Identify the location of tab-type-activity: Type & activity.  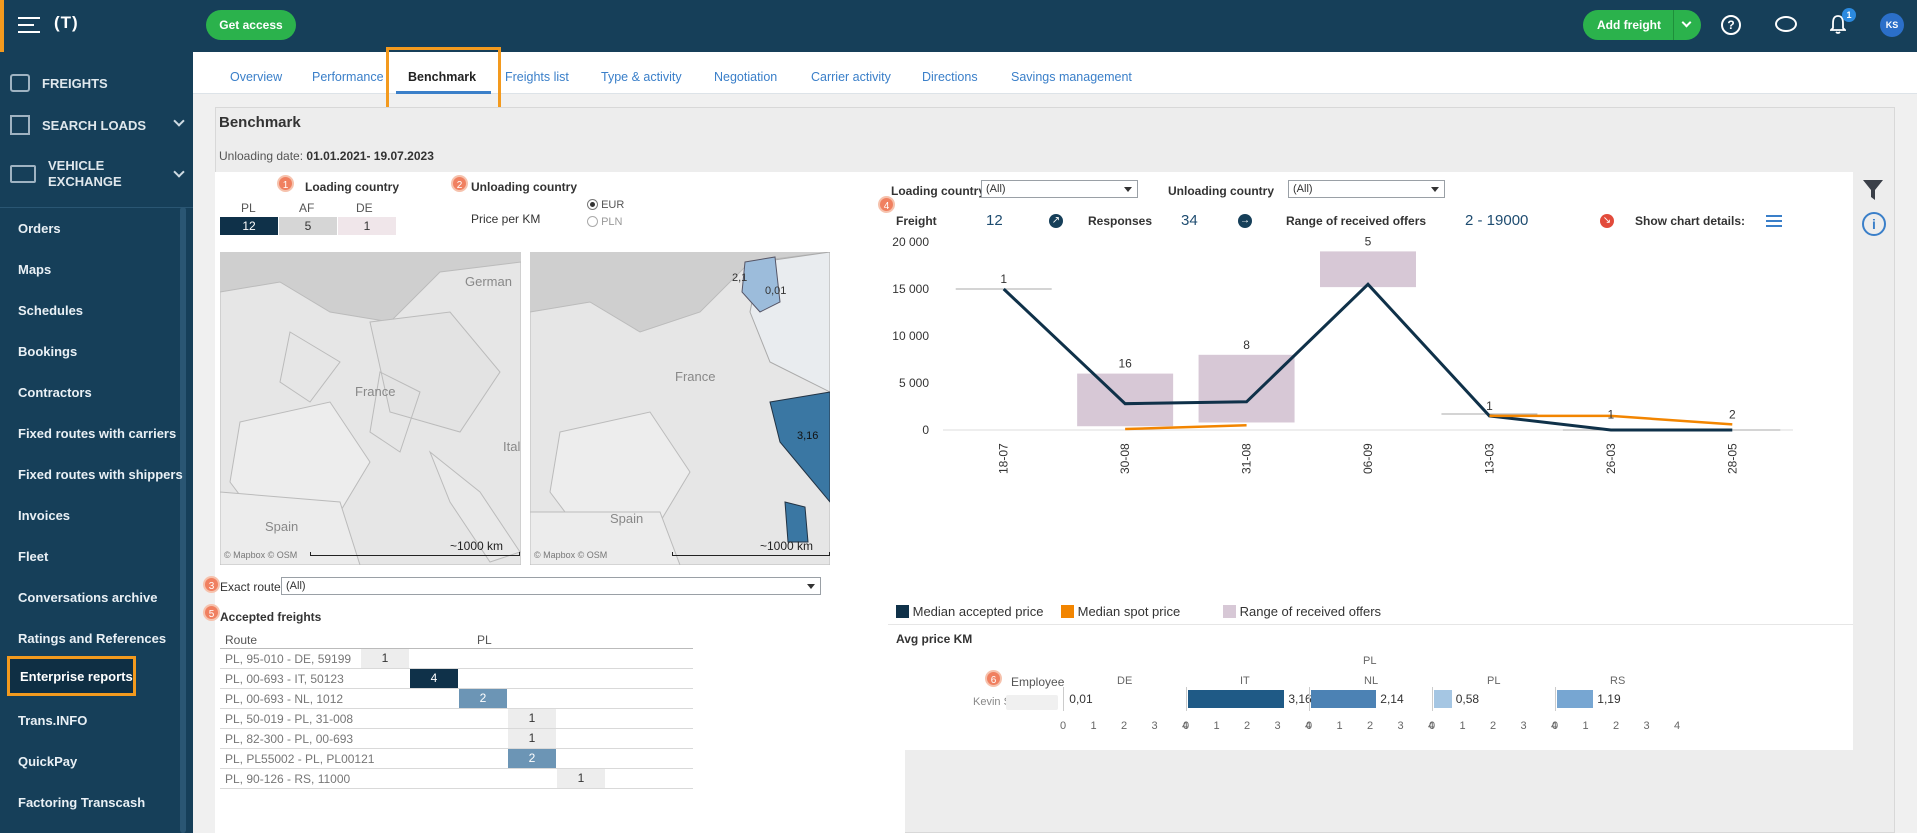
(641, 77).